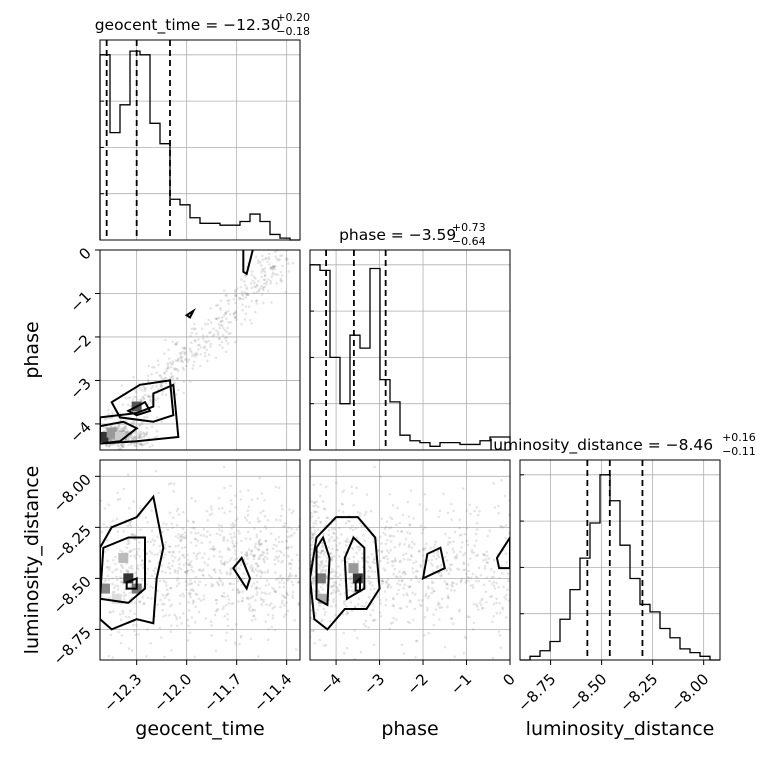 Image resolution: width=760 pixels, height=765 pixels. What do you see at coordinates (120, 436) in the screenshot?
I see `density-cell` at bounding box center [120, 436].